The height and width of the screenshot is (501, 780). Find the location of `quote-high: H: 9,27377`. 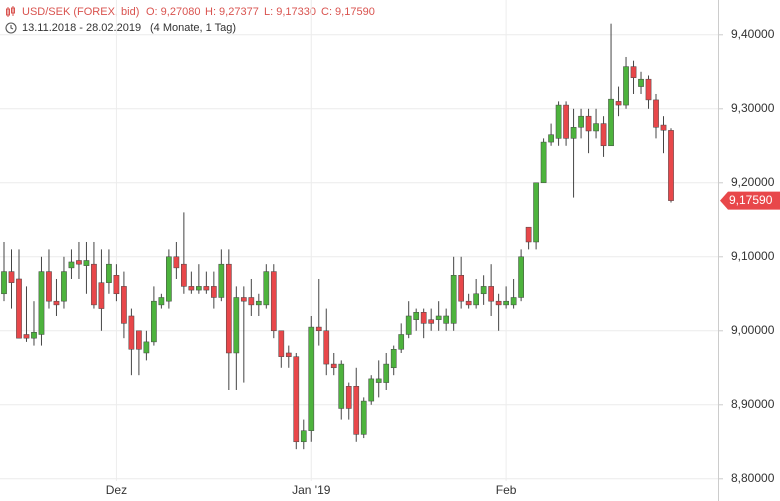

quote-high: H: 9,27377 is located at coordinates (232, 12).